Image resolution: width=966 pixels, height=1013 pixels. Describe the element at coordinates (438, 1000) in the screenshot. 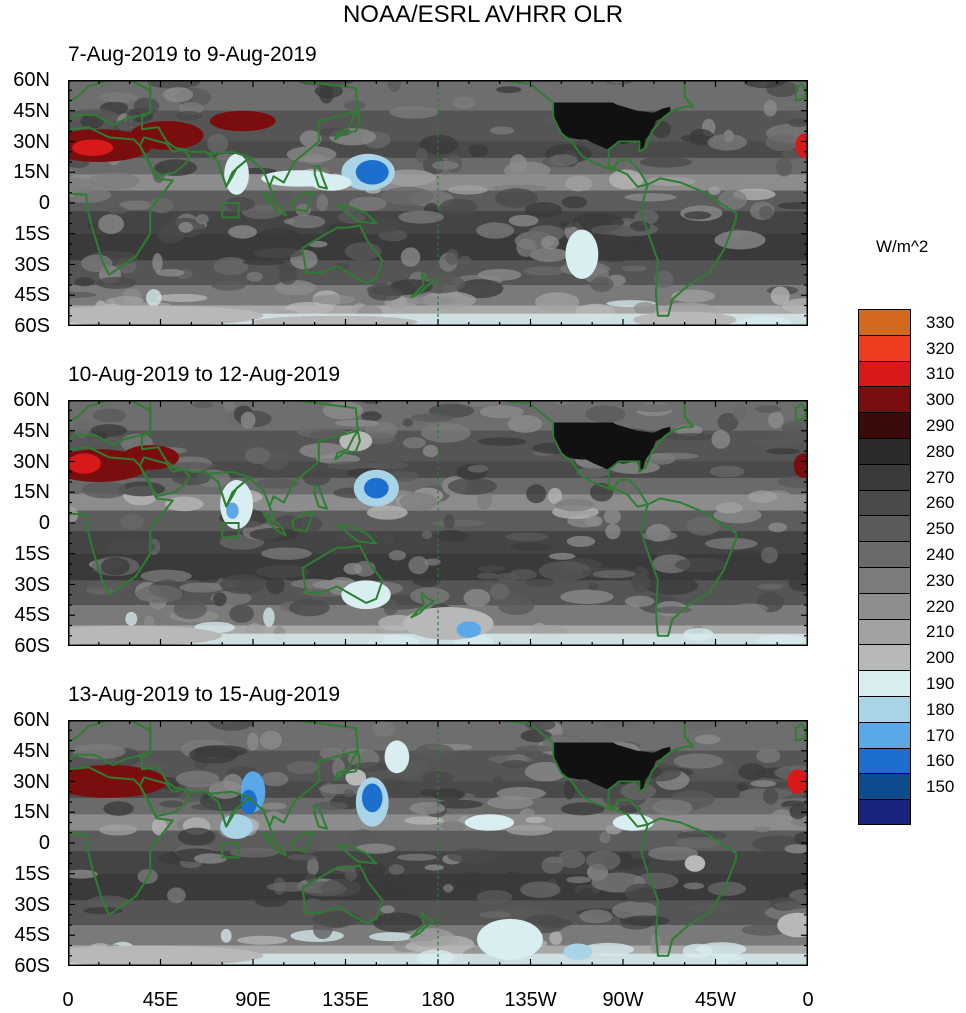

I see `lon-label: 180` at that location.